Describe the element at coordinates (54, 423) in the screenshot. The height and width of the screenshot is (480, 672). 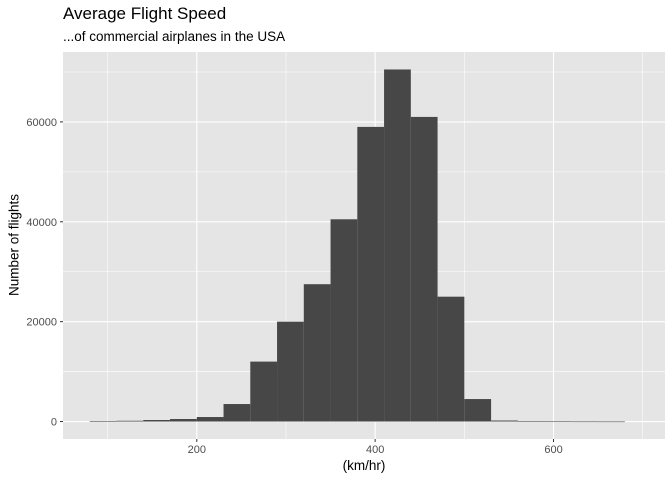
I see `y-tick-label: 0` at that location.